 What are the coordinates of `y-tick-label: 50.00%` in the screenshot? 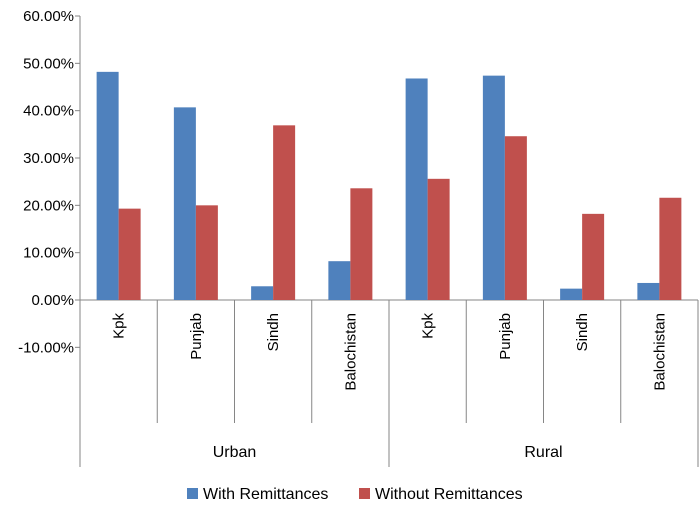 It's located at (48, 63).